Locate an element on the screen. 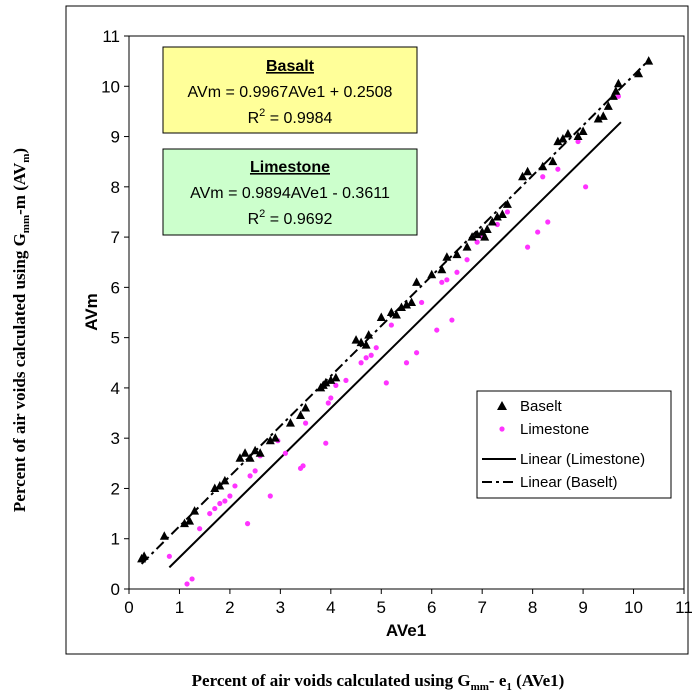 This screenshot has height=694, width=694. legend-marker-limestone is located at coordinates (502, 429).